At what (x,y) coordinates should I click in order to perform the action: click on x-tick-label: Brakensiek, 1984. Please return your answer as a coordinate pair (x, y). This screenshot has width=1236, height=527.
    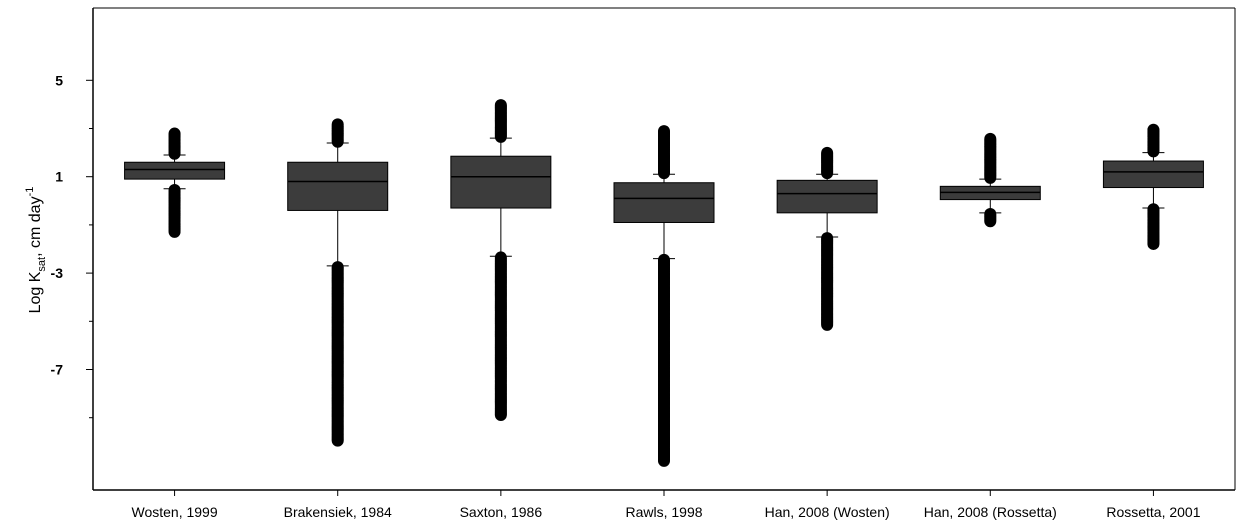
    Looking at the image, I should click on (338, 512).